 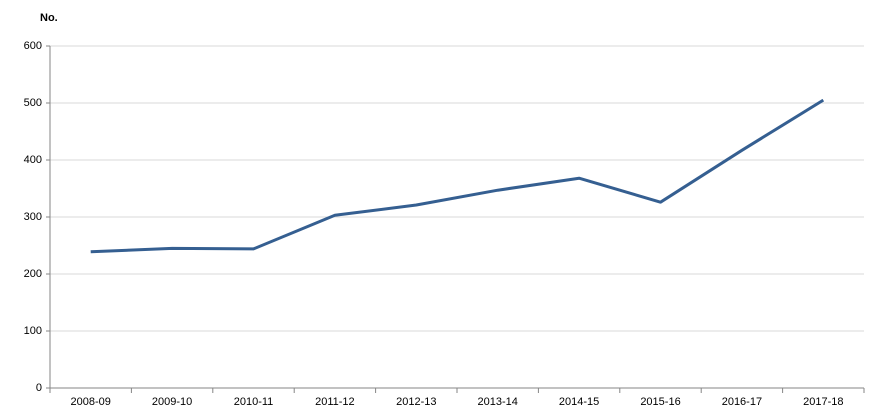 What do you see at coordinates (335, 402) in the screenshot?
I see `x-tick-label: 2011-12` at bounding box center [335, 402].